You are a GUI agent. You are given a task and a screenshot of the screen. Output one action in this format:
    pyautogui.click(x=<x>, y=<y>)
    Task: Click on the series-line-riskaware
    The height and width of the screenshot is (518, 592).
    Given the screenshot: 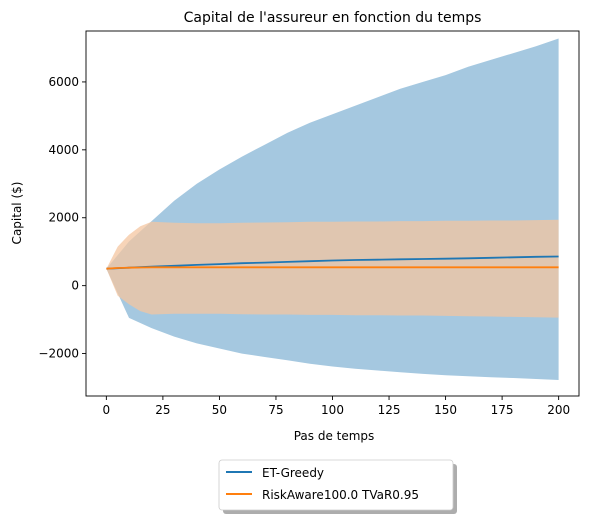 What is the action you would take?
    pyautogui.click(x=332, y=268)
    